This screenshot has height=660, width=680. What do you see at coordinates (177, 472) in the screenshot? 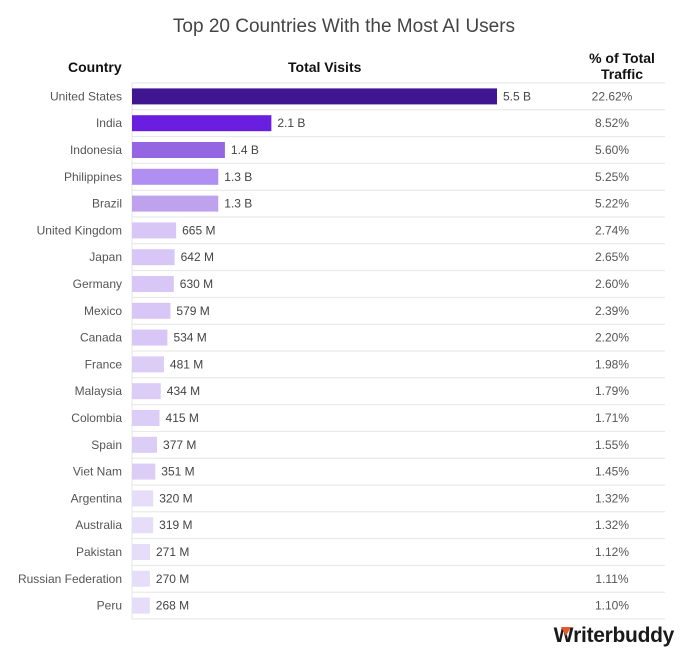
I see `value-label: 351 M` at bounding box center [177, 472].